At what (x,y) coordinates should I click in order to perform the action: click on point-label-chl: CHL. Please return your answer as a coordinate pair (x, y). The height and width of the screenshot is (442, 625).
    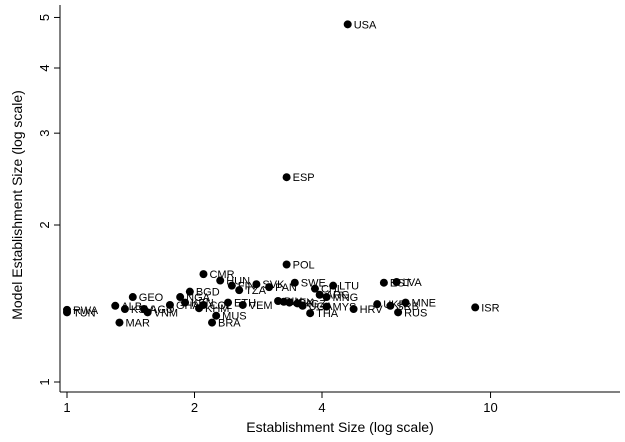
    Looking at the image, I should click on (332, 290).